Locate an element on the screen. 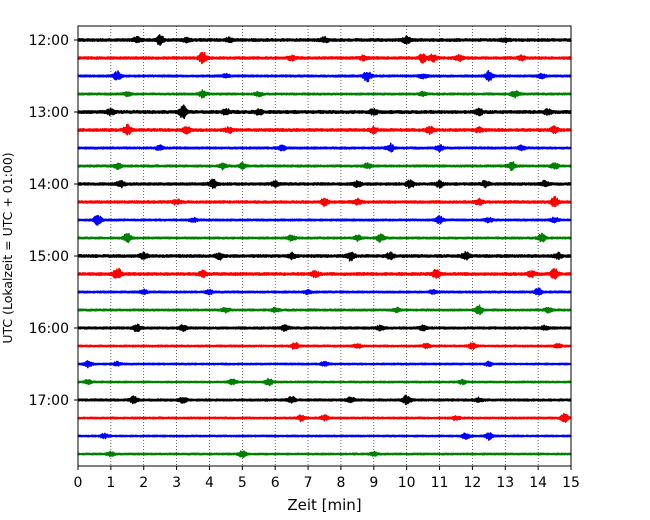 The height and width of the screenshot is (520, 650). x-tick-label-15: 15 is located at coordinates (571, 483).